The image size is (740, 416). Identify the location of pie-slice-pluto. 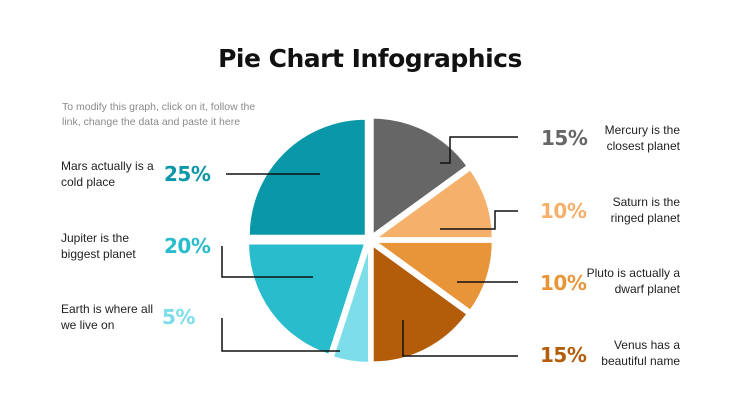
(433, 276).